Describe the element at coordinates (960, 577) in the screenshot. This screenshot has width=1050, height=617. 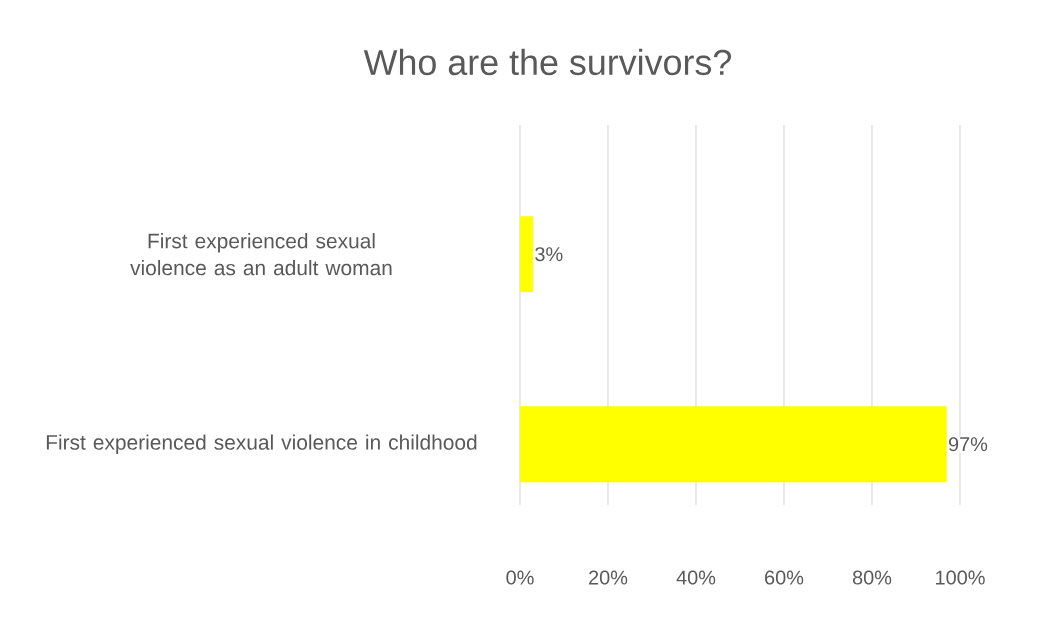
I see `x-tick-label: 100%` at that location.